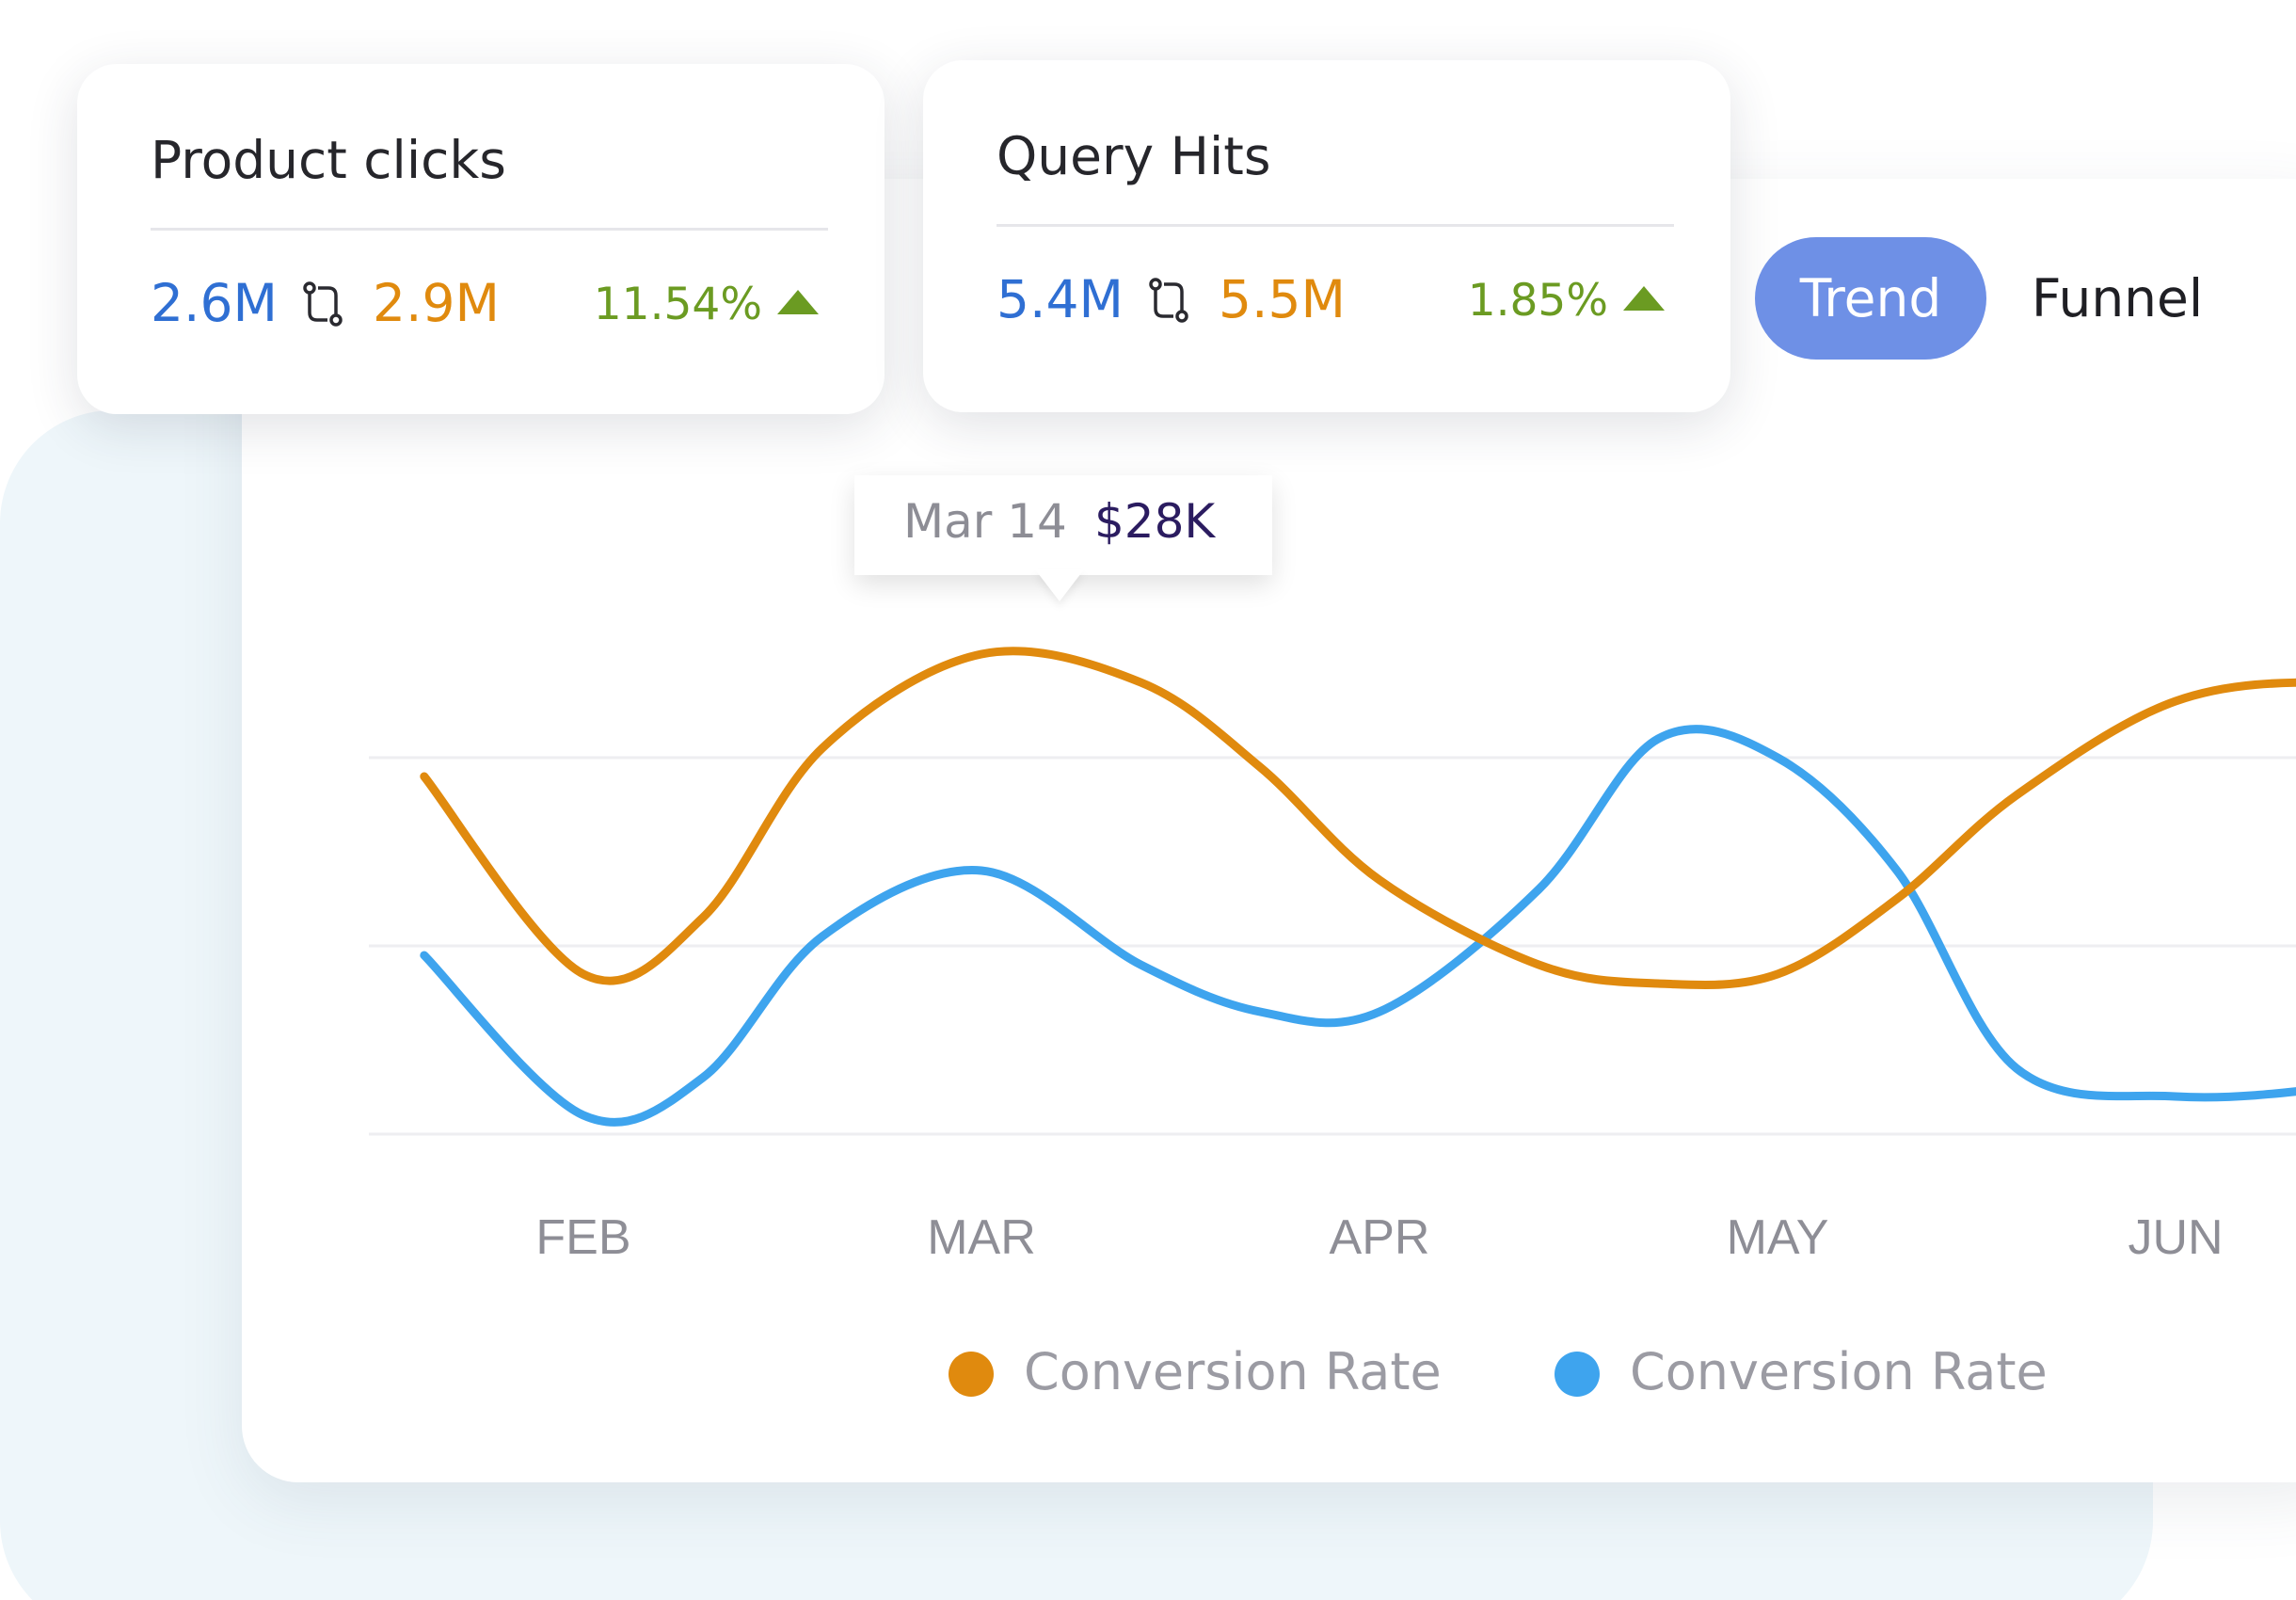  Describe the element at coordinates (1059, 585) in the screenshot. I see `tooltip-pointer` at that location.